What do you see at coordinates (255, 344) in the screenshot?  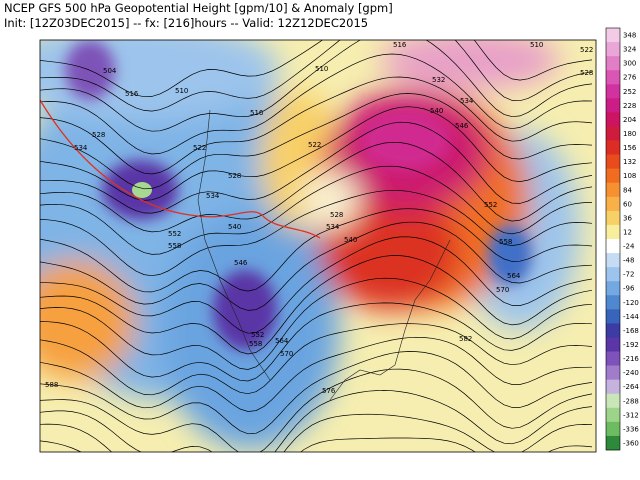 I see `contour-label: 558` at bounding box center [255, 344].